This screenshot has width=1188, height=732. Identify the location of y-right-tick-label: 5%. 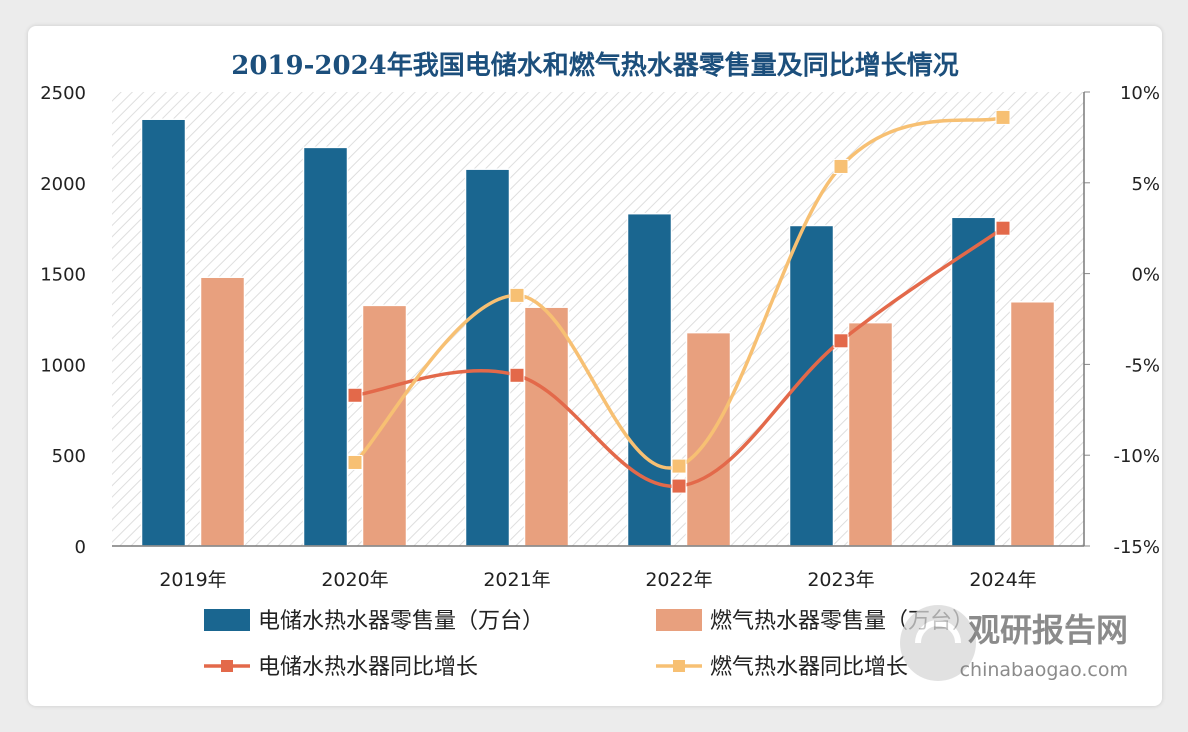
(1145, 184).